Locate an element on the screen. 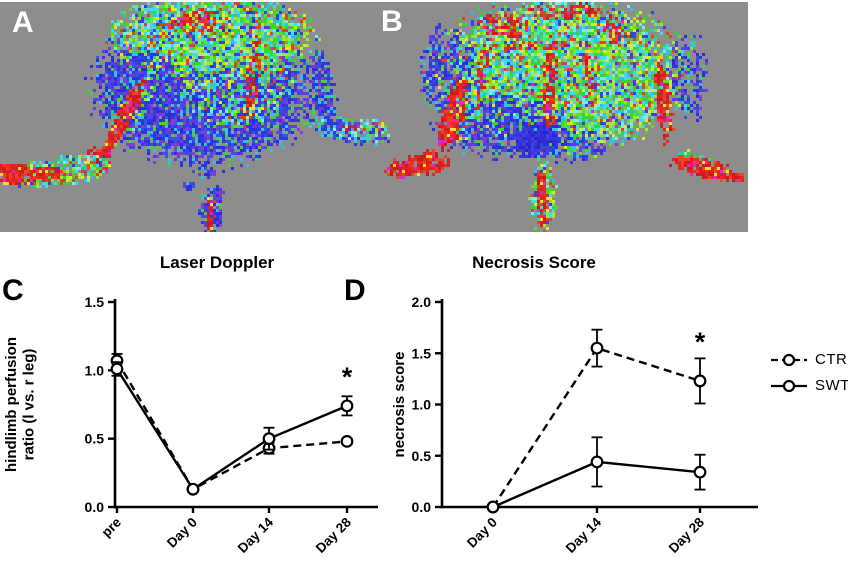 The image size is (848, 562). panel-a-label: A is located at coordinates (23, 22).